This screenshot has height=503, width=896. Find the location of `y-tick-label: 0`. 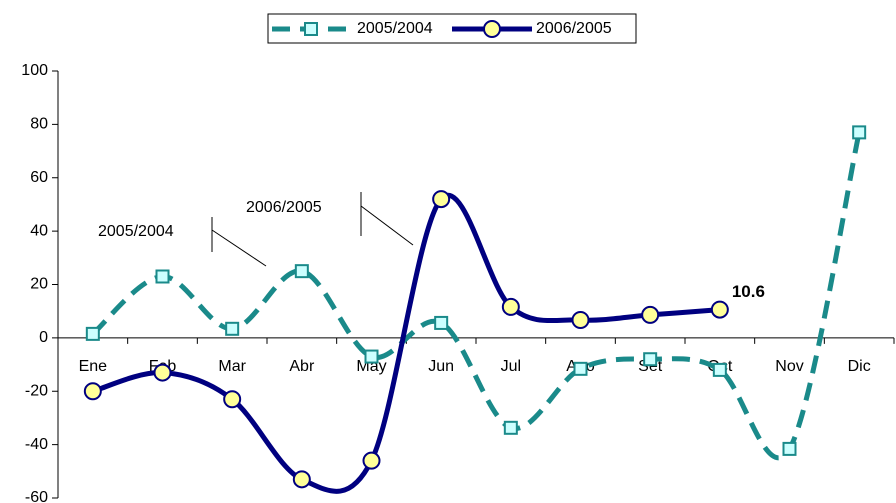

y-tick-label: 0 is located at coordinates (43, 337).